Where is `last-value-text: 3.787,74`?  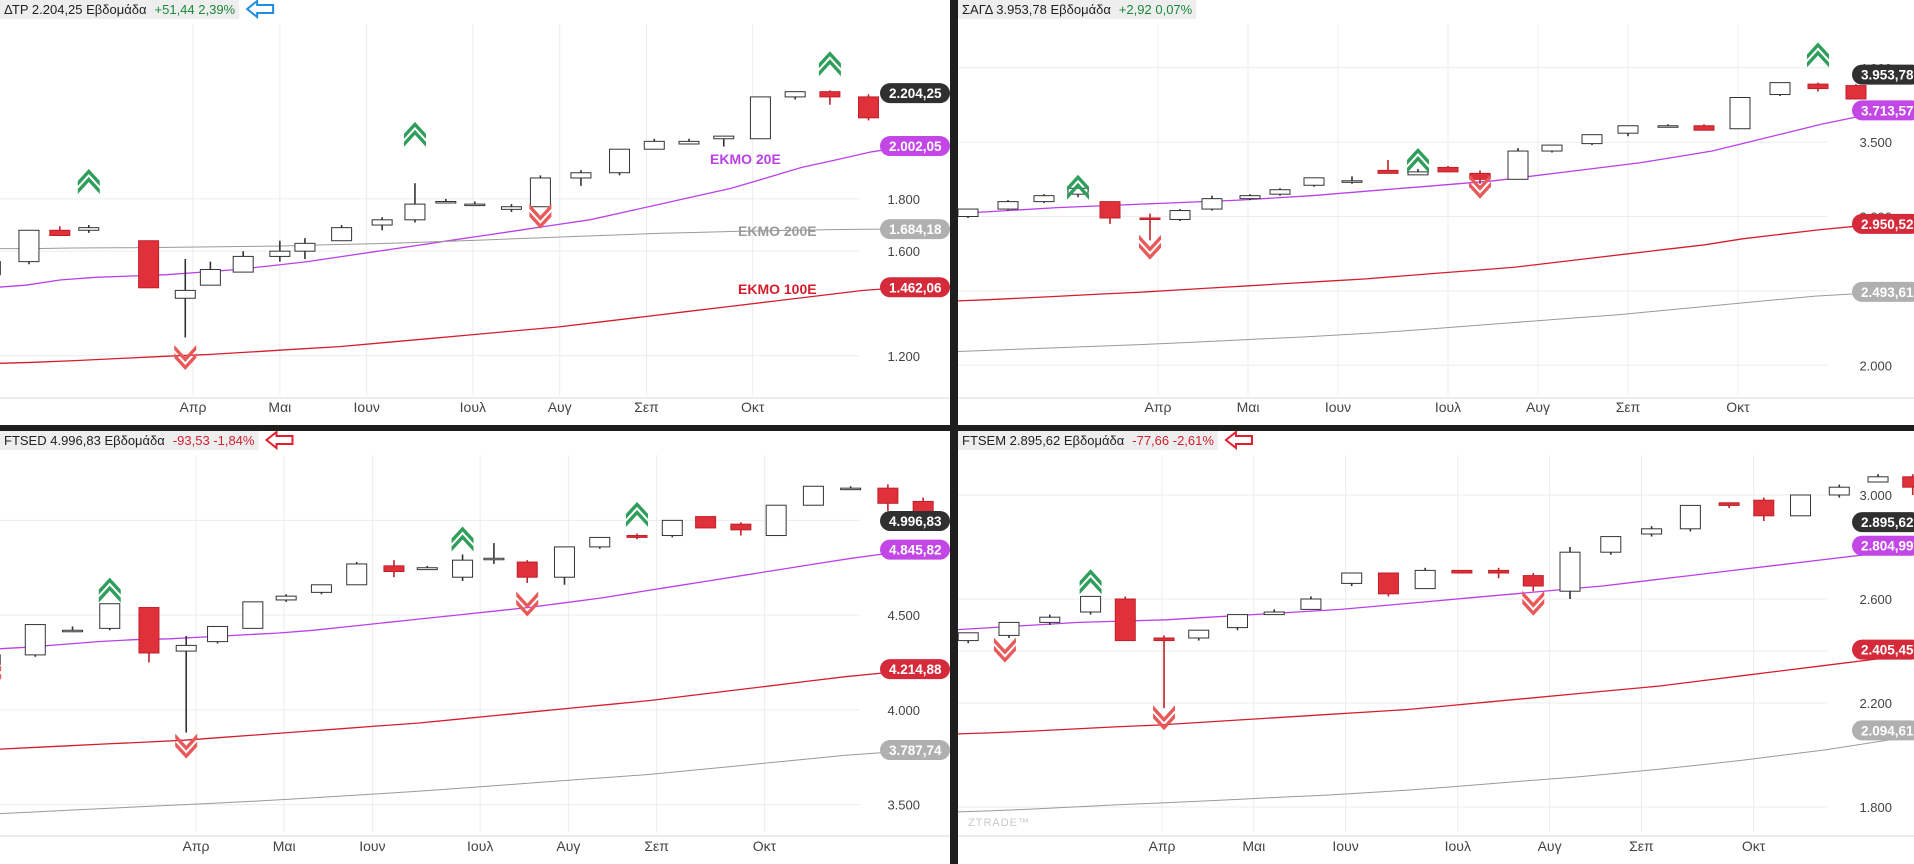 last-value-text: 3.787,74 is located at coordinates (915, 750).